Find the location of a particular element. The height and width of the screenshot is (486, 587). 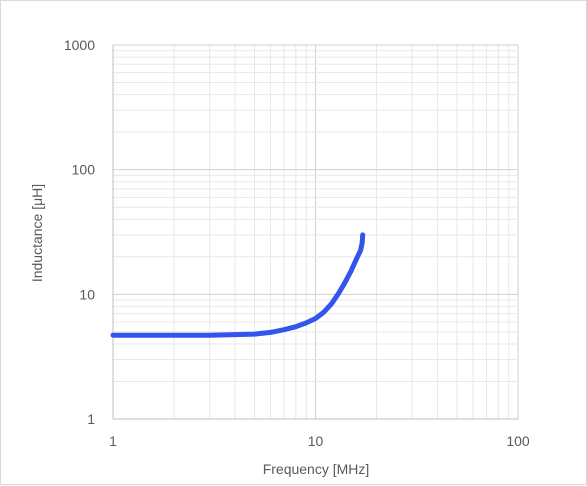

y-tick-label: 100 is located at coordinates (84, 170).